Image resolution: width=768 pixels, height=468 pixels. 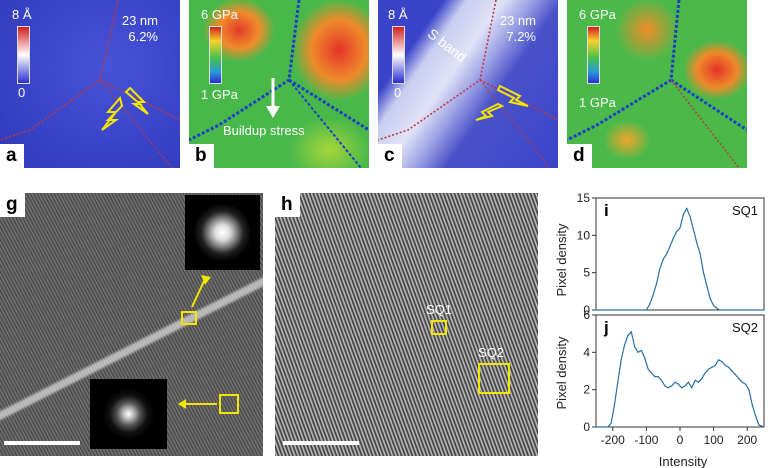 I want to click on panel-label-c: c, so click(x=390, y=156).